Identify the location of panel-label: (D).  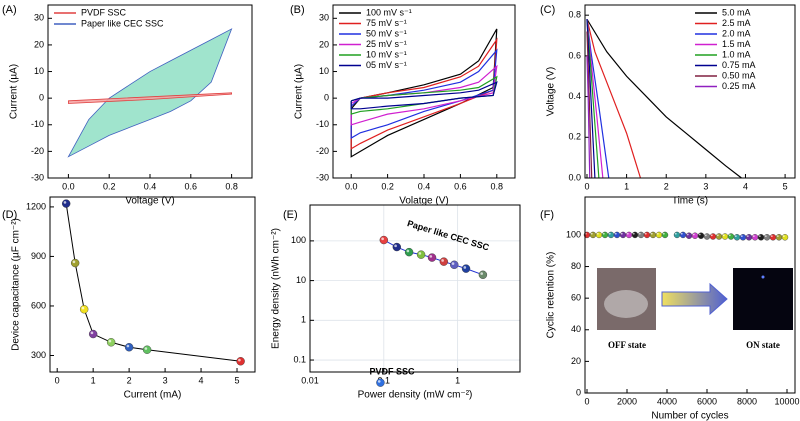
(9, 215).